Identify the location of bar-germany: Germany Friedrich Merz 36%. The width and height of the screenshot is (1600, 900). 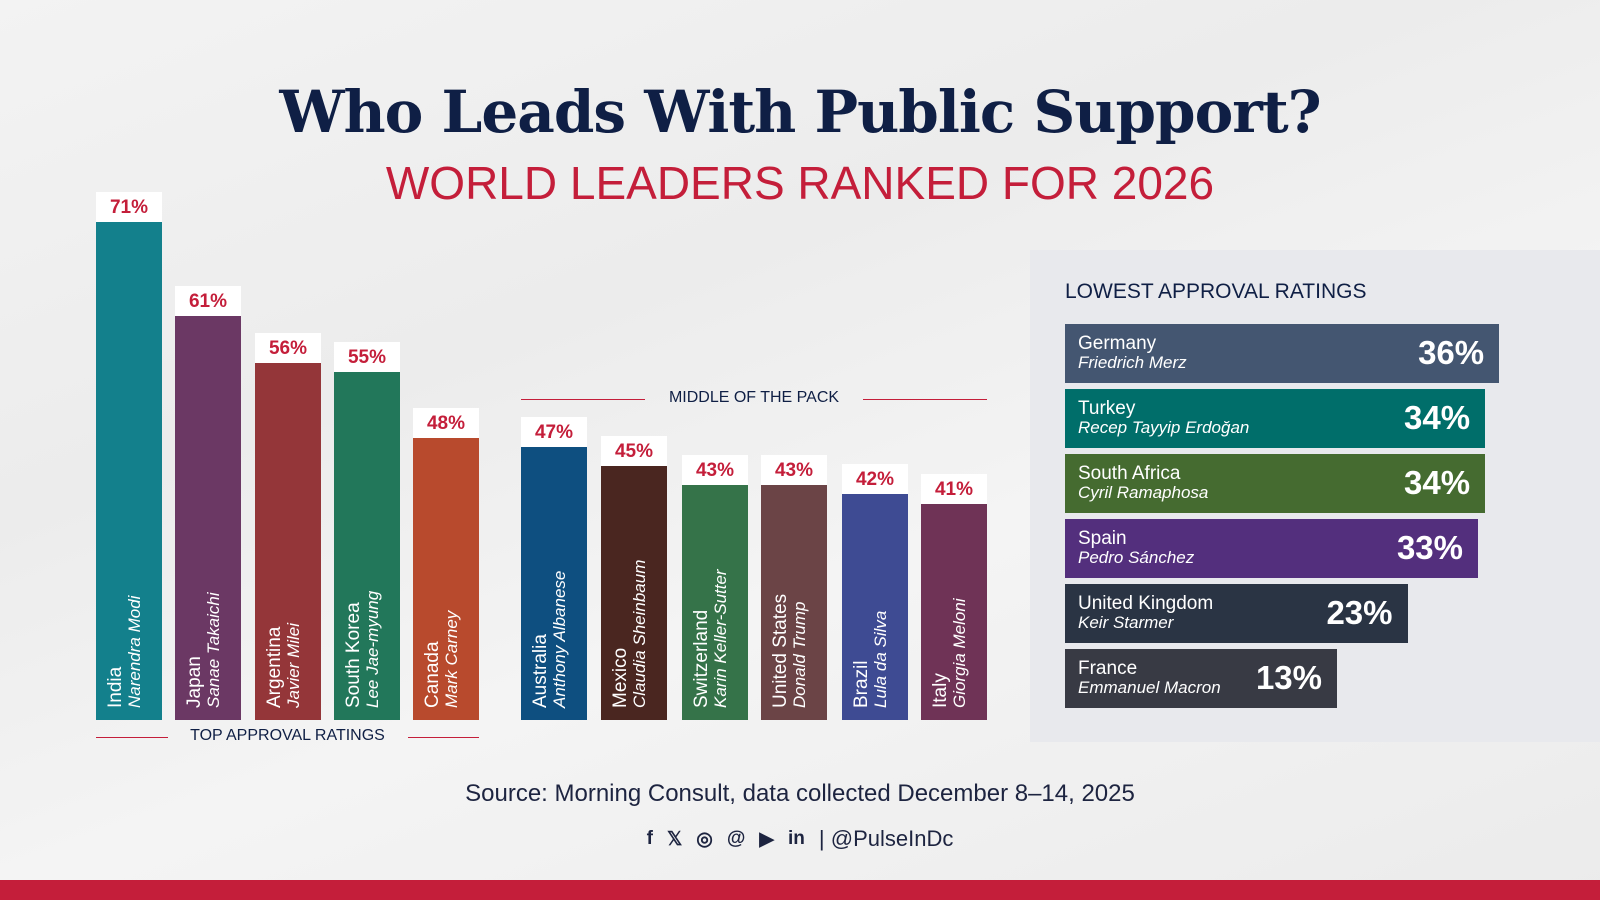
(1282, 353).